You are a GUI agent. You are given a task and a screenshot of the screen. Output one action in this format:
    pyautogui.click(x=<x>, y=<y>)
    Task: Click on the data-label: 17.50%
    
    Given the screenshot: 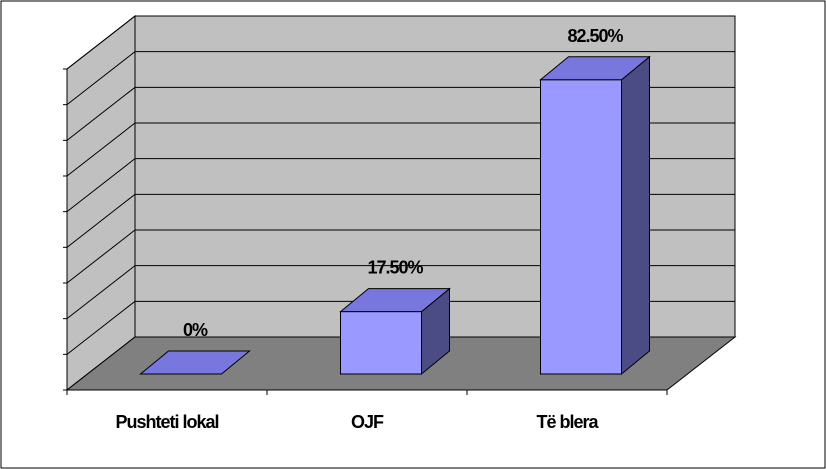 What is the action you would take?
    pyautogui.click(x=395, y=268)
    